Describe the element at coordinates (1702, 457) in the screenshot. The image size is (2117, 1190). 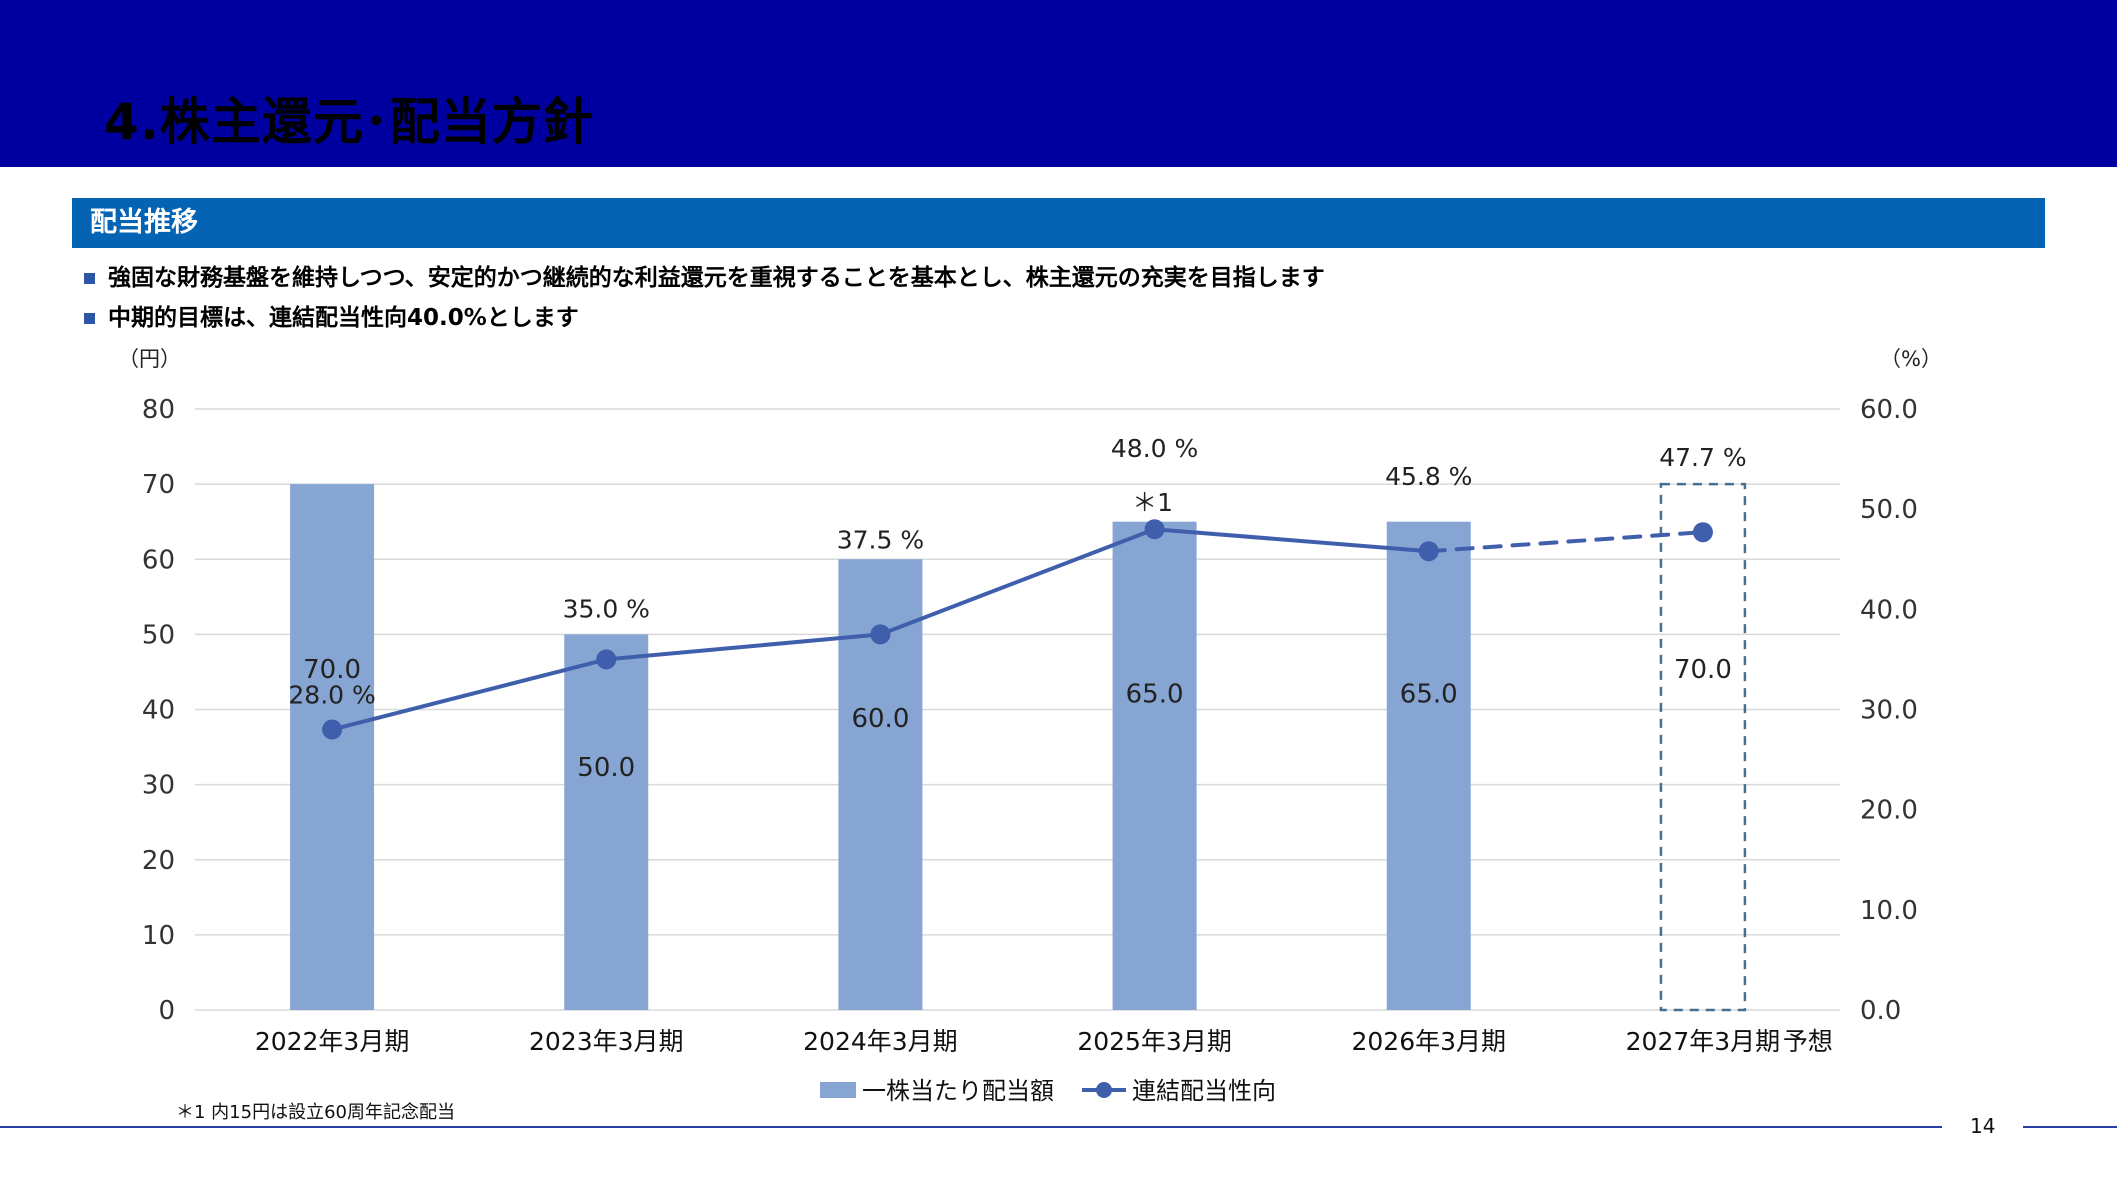
I see `payout-ratio-label: 47.7 %` at that location.